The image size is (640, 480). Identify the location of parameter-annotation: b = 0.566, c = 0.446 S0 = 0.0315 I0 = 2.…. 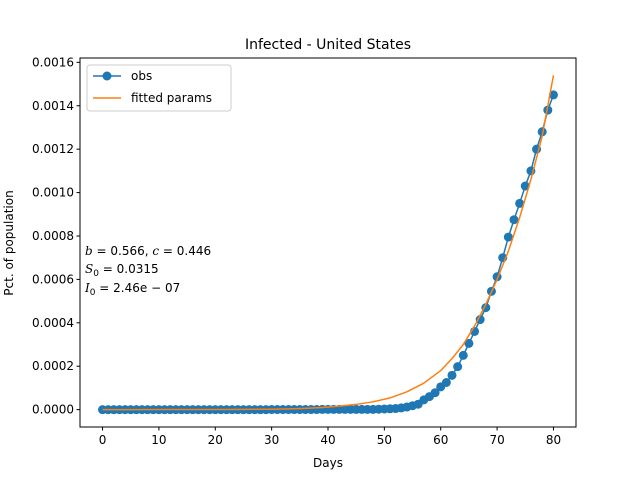
(147, 271).